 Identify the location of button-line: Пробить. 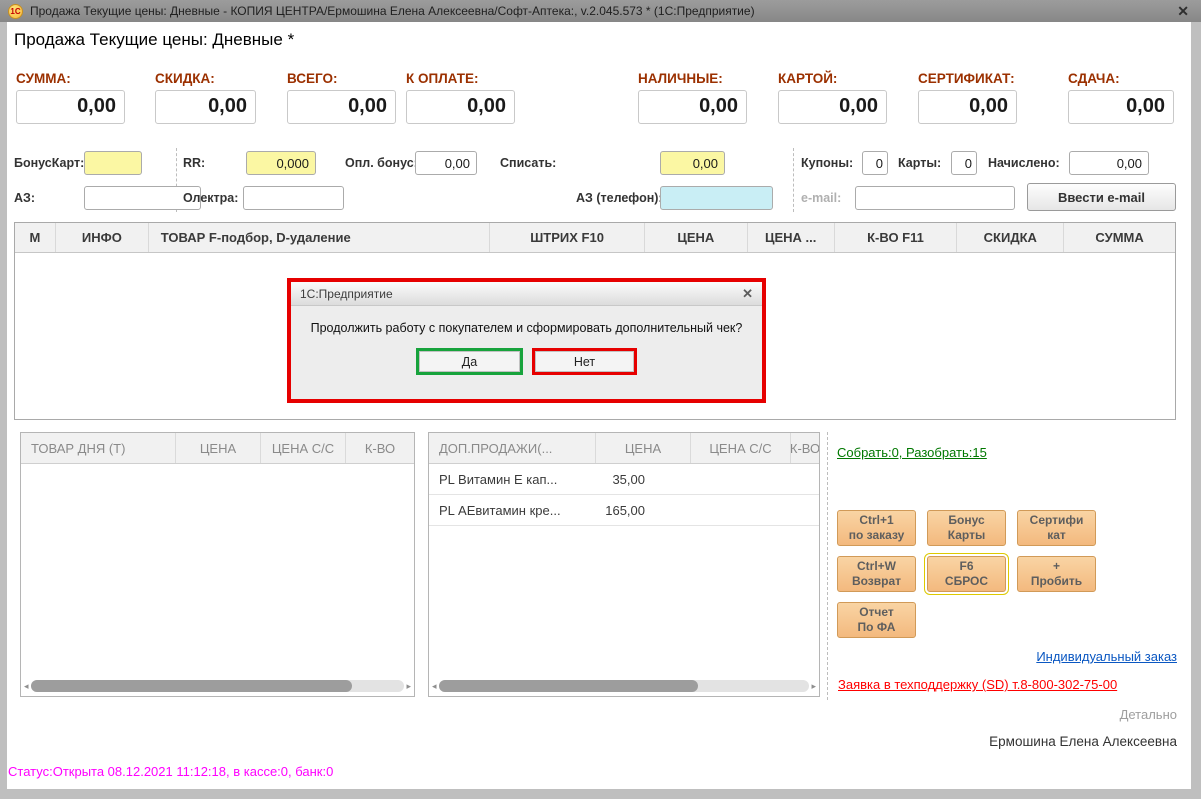
(1056, 581).